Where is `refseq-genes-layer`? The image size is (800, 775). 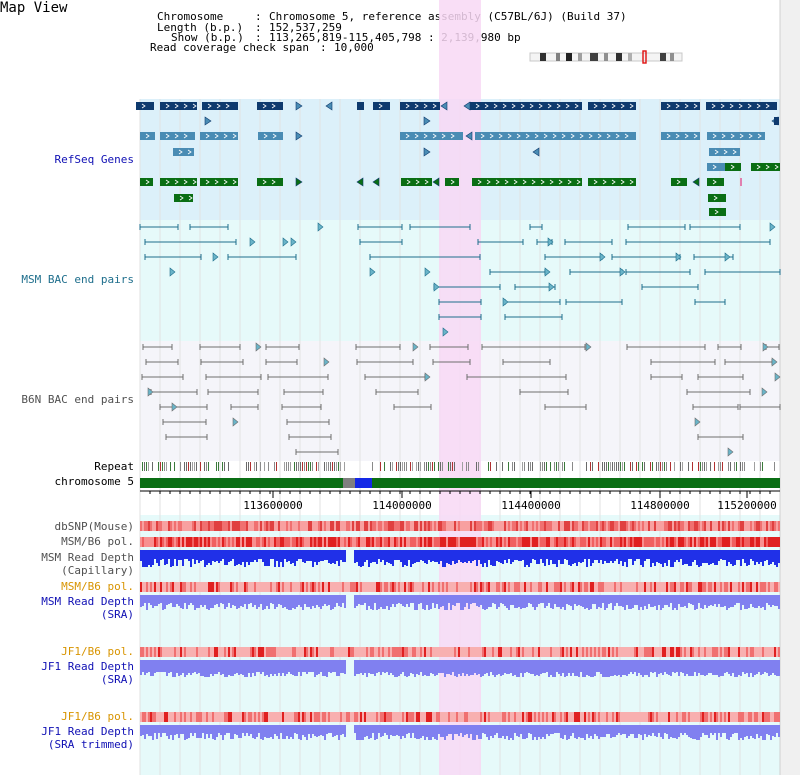 refseq-genes-layer is located at coordinates (458, 158).